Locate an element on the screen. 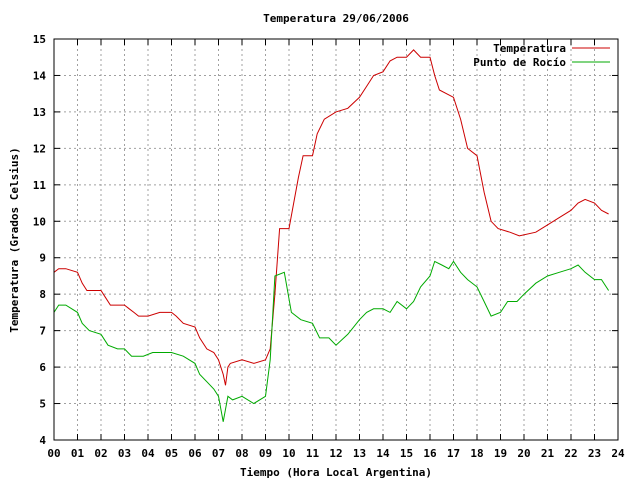 Image resolution: width=640 pixels, height=480 pixels. x-tick-label: 02 is located at coordinates (100, 453).